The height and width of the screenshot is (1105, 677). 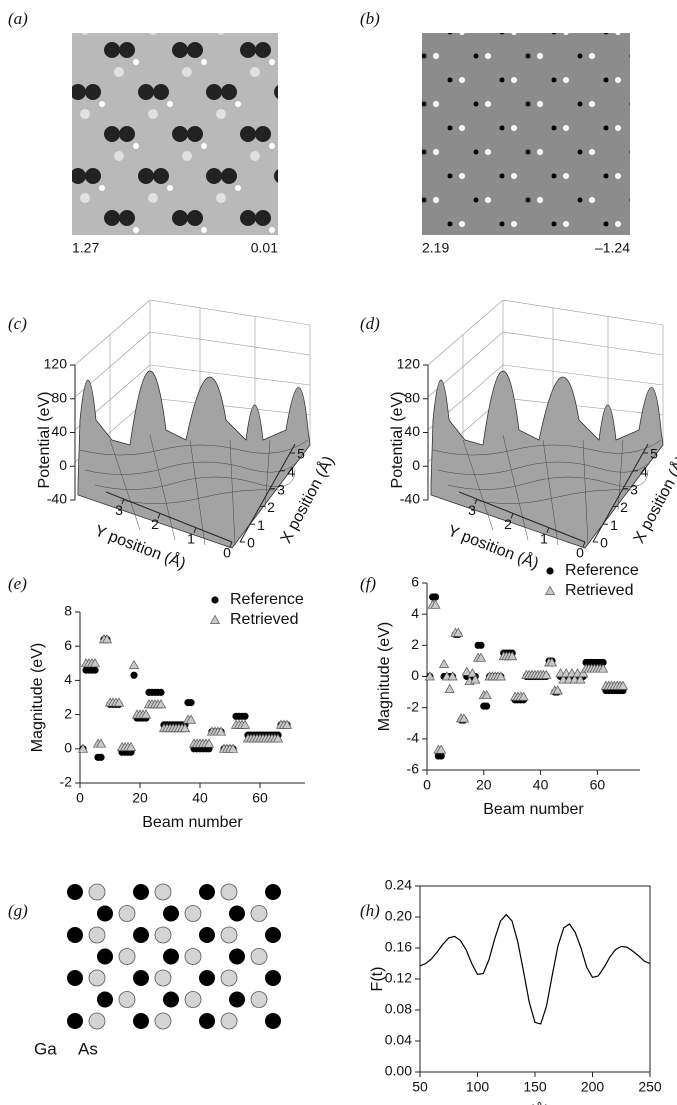 I want to click on z-tick-label: -40, so click(x=57, y=499).